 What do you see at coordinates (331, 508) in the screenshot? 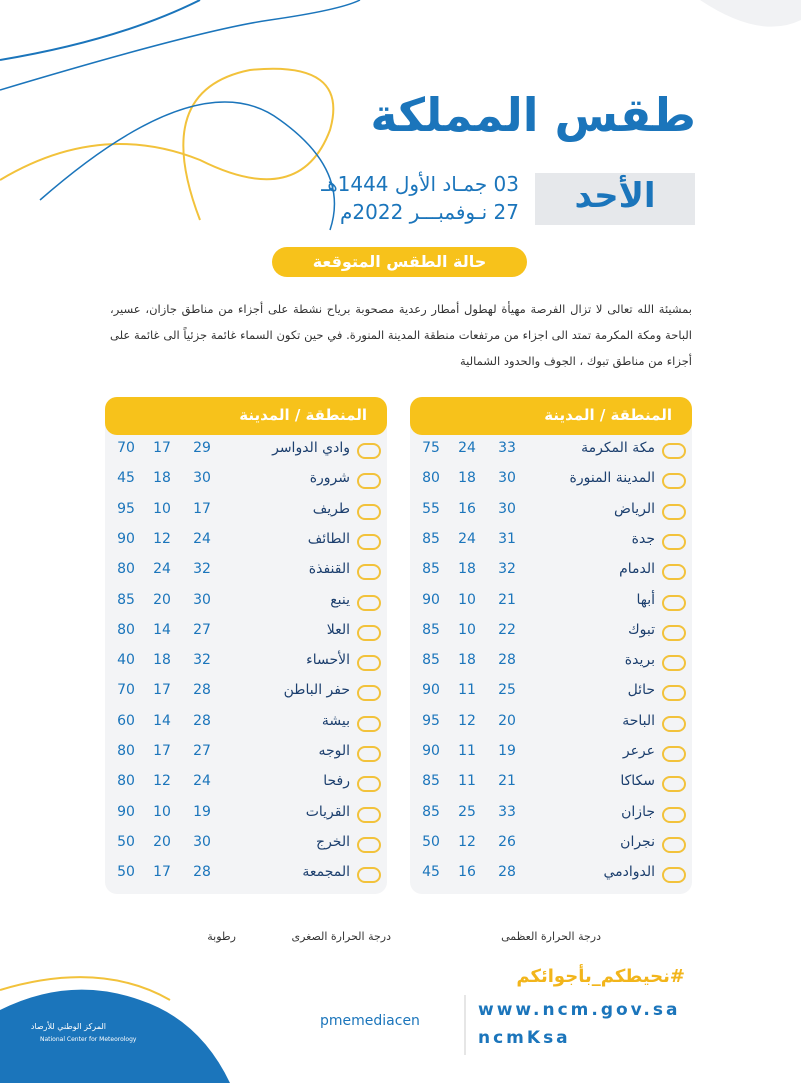
I see `city: طريف` at bounding box center [331, 508].